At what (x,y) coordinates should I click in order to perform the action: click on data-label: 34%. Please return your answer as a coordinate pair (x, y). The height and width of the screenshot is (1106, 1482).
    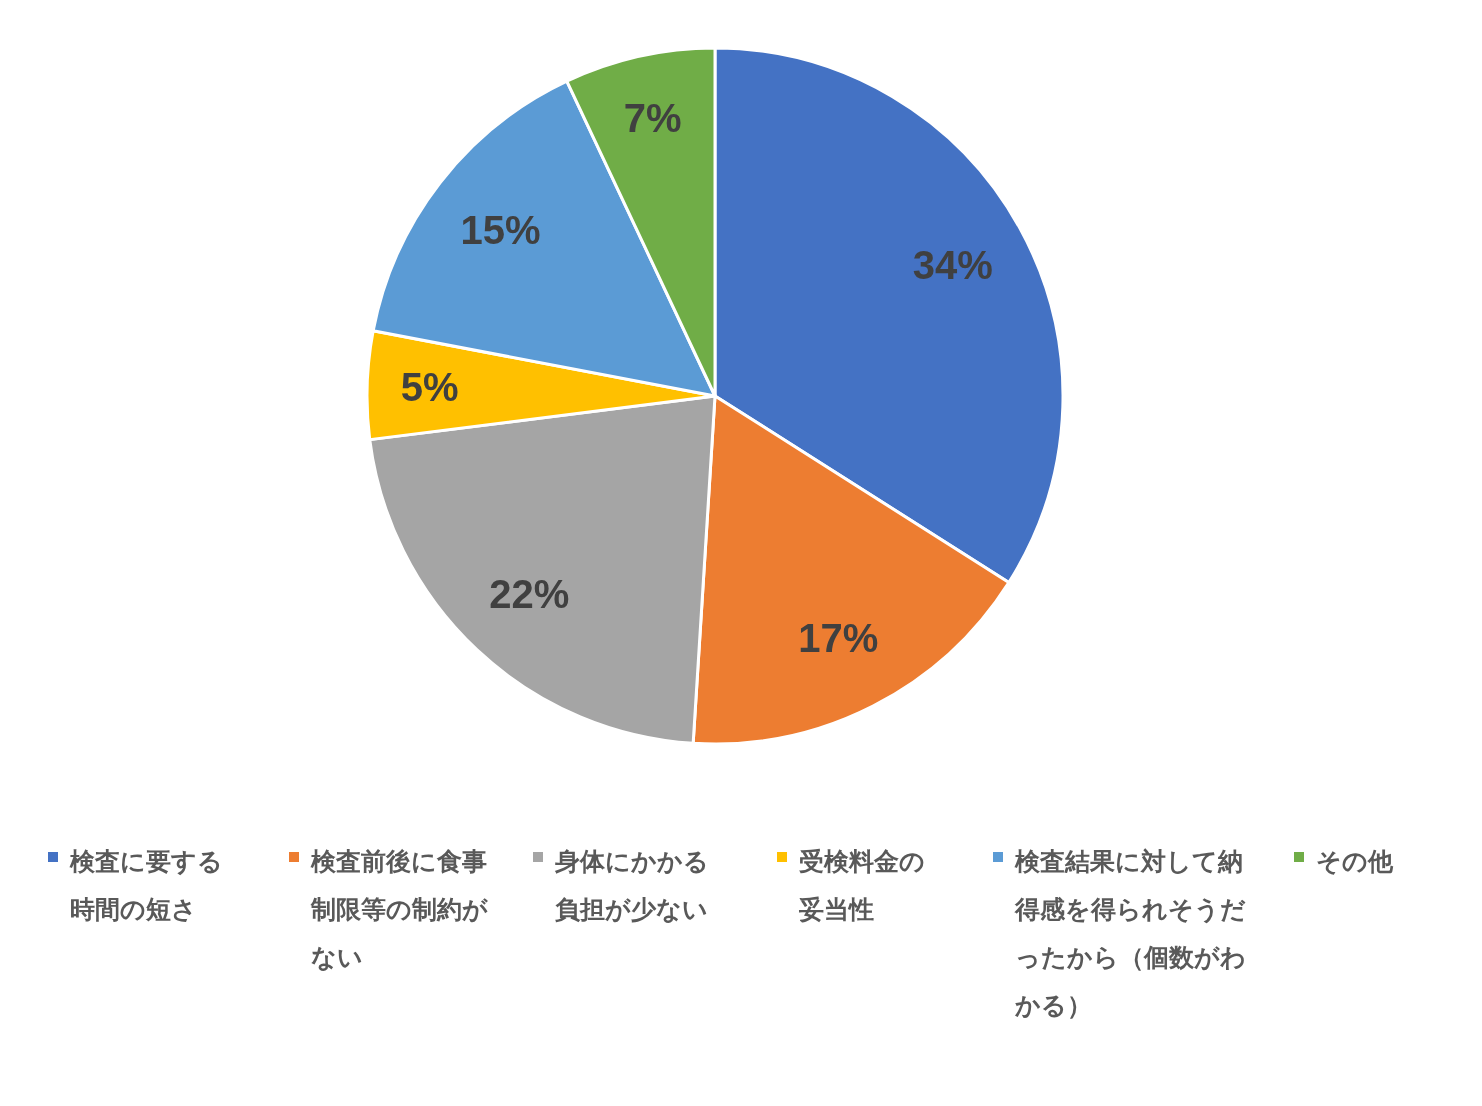
    Looking at the image, I should click on (952, 265).